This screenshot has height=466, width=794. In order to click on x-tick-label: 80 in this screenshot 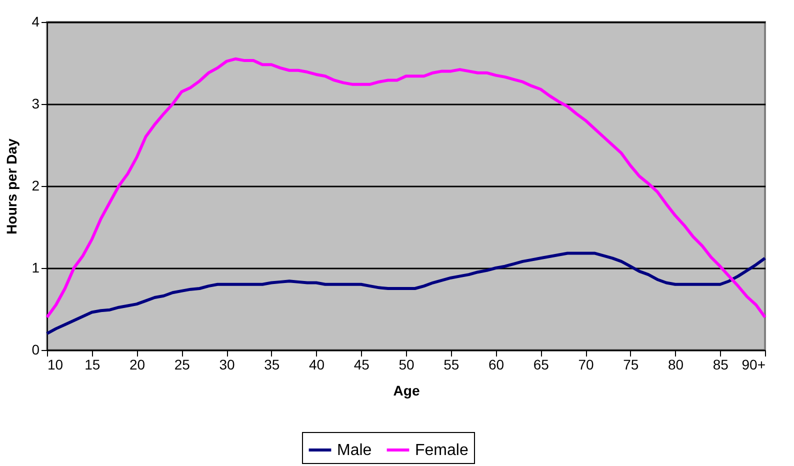, I will do `click(676, 364)`.